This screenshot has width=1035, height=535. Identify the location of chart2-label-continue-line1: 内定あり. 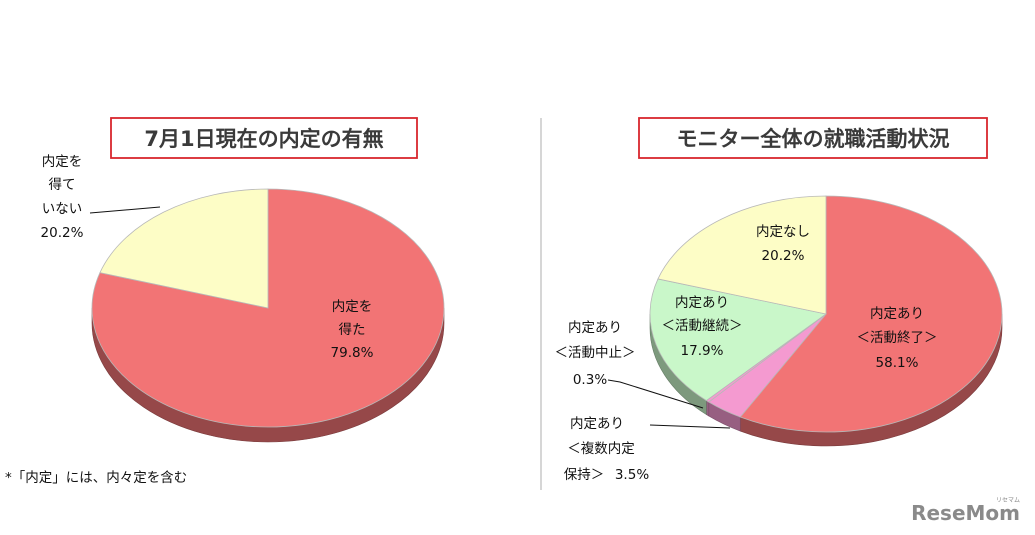
(702, 303).